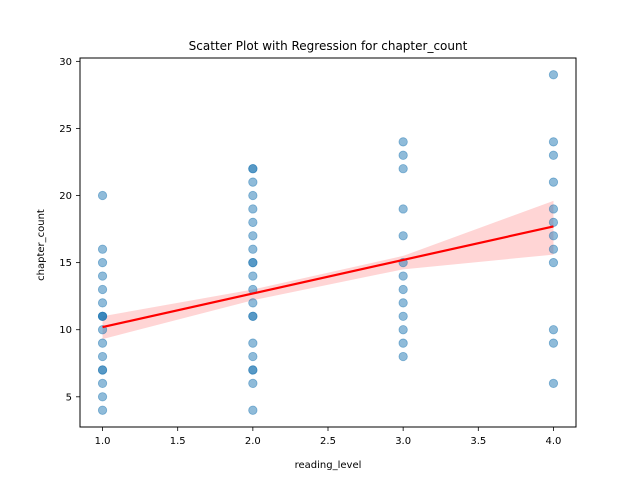 This screenshot has width=640, height=480. What do you see at coordinates (65, 62) in the screenshot?
I see `y-tick-label: 30` at bounding box center [65, 62].